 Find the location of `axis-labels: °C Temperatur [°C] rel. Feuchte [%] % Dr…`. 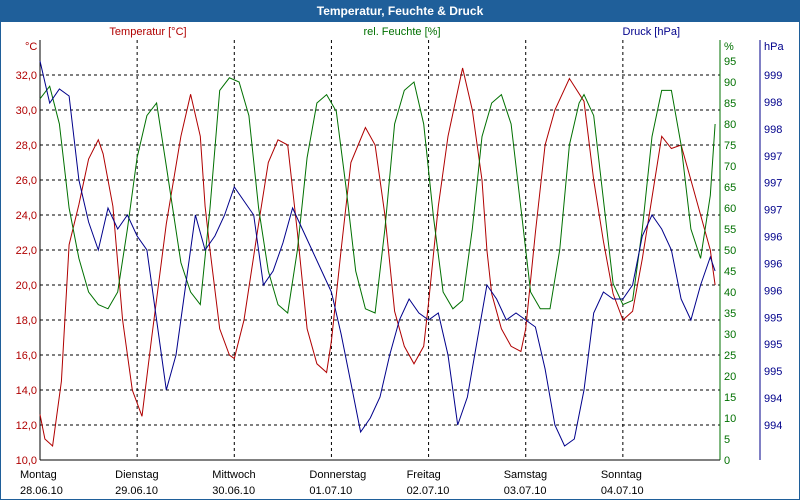

axis-labels: °C Temperatur [°C] rel. Feuchte [%] % Dr… is located at coordinates (404, 39).